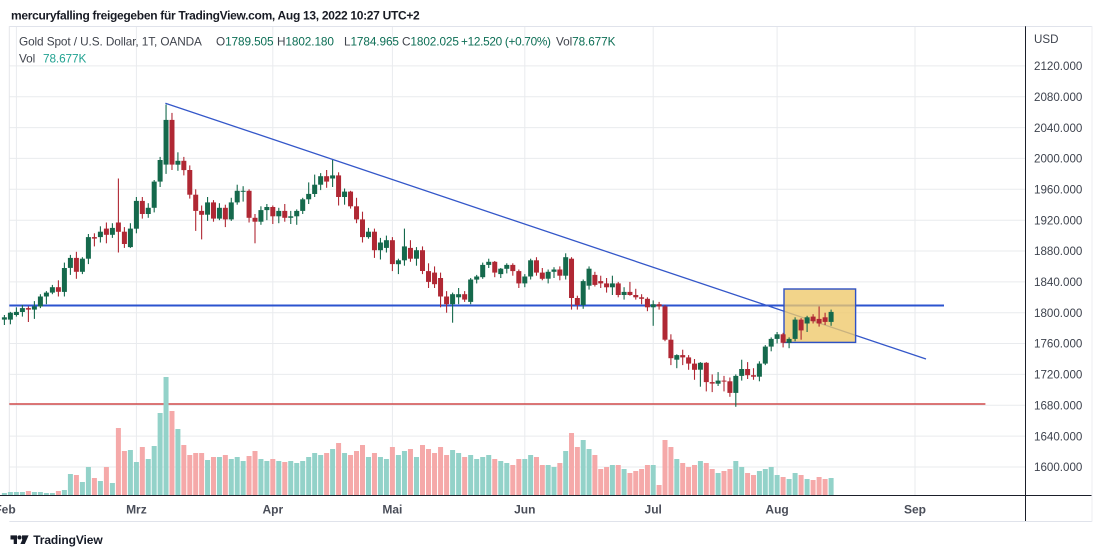 The image size is (1100, 558). Describe the element at coordinates (1058, 128) in the screenshot. I see `svg-text: 2040.000` at that location.